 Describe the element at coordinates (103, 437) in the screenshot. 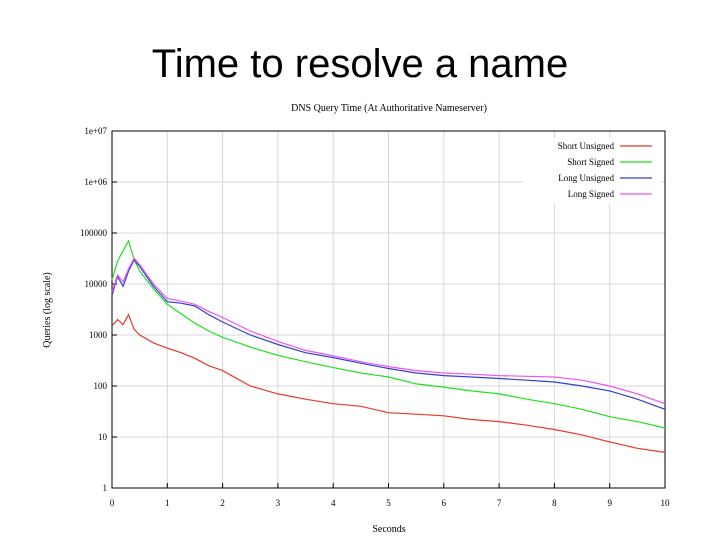

I see `y-tick-label: 10` at that location.